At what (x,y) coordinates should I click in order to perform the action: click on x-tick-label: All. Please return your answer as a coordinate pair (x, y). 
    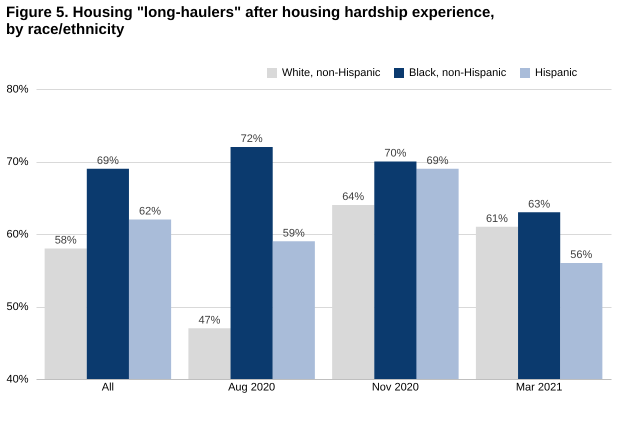
    Looking at the image, I should click on (108, 388).